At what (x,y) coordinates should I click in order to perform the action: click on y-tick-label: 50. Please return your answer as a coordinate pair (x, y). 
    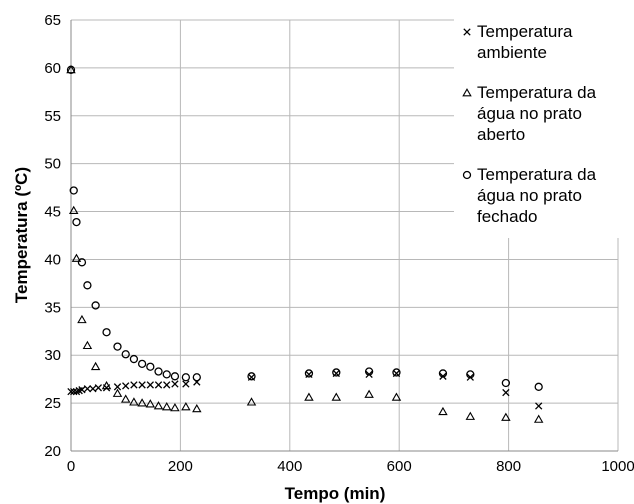
    Looking at the image, I should click on (52, 164).